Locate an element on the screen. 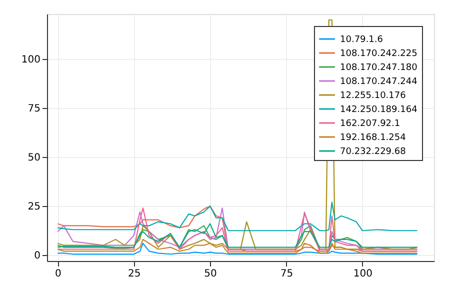 The image size is (474, 286). y-tick-label: 100 is located at coordinates (30, 60).